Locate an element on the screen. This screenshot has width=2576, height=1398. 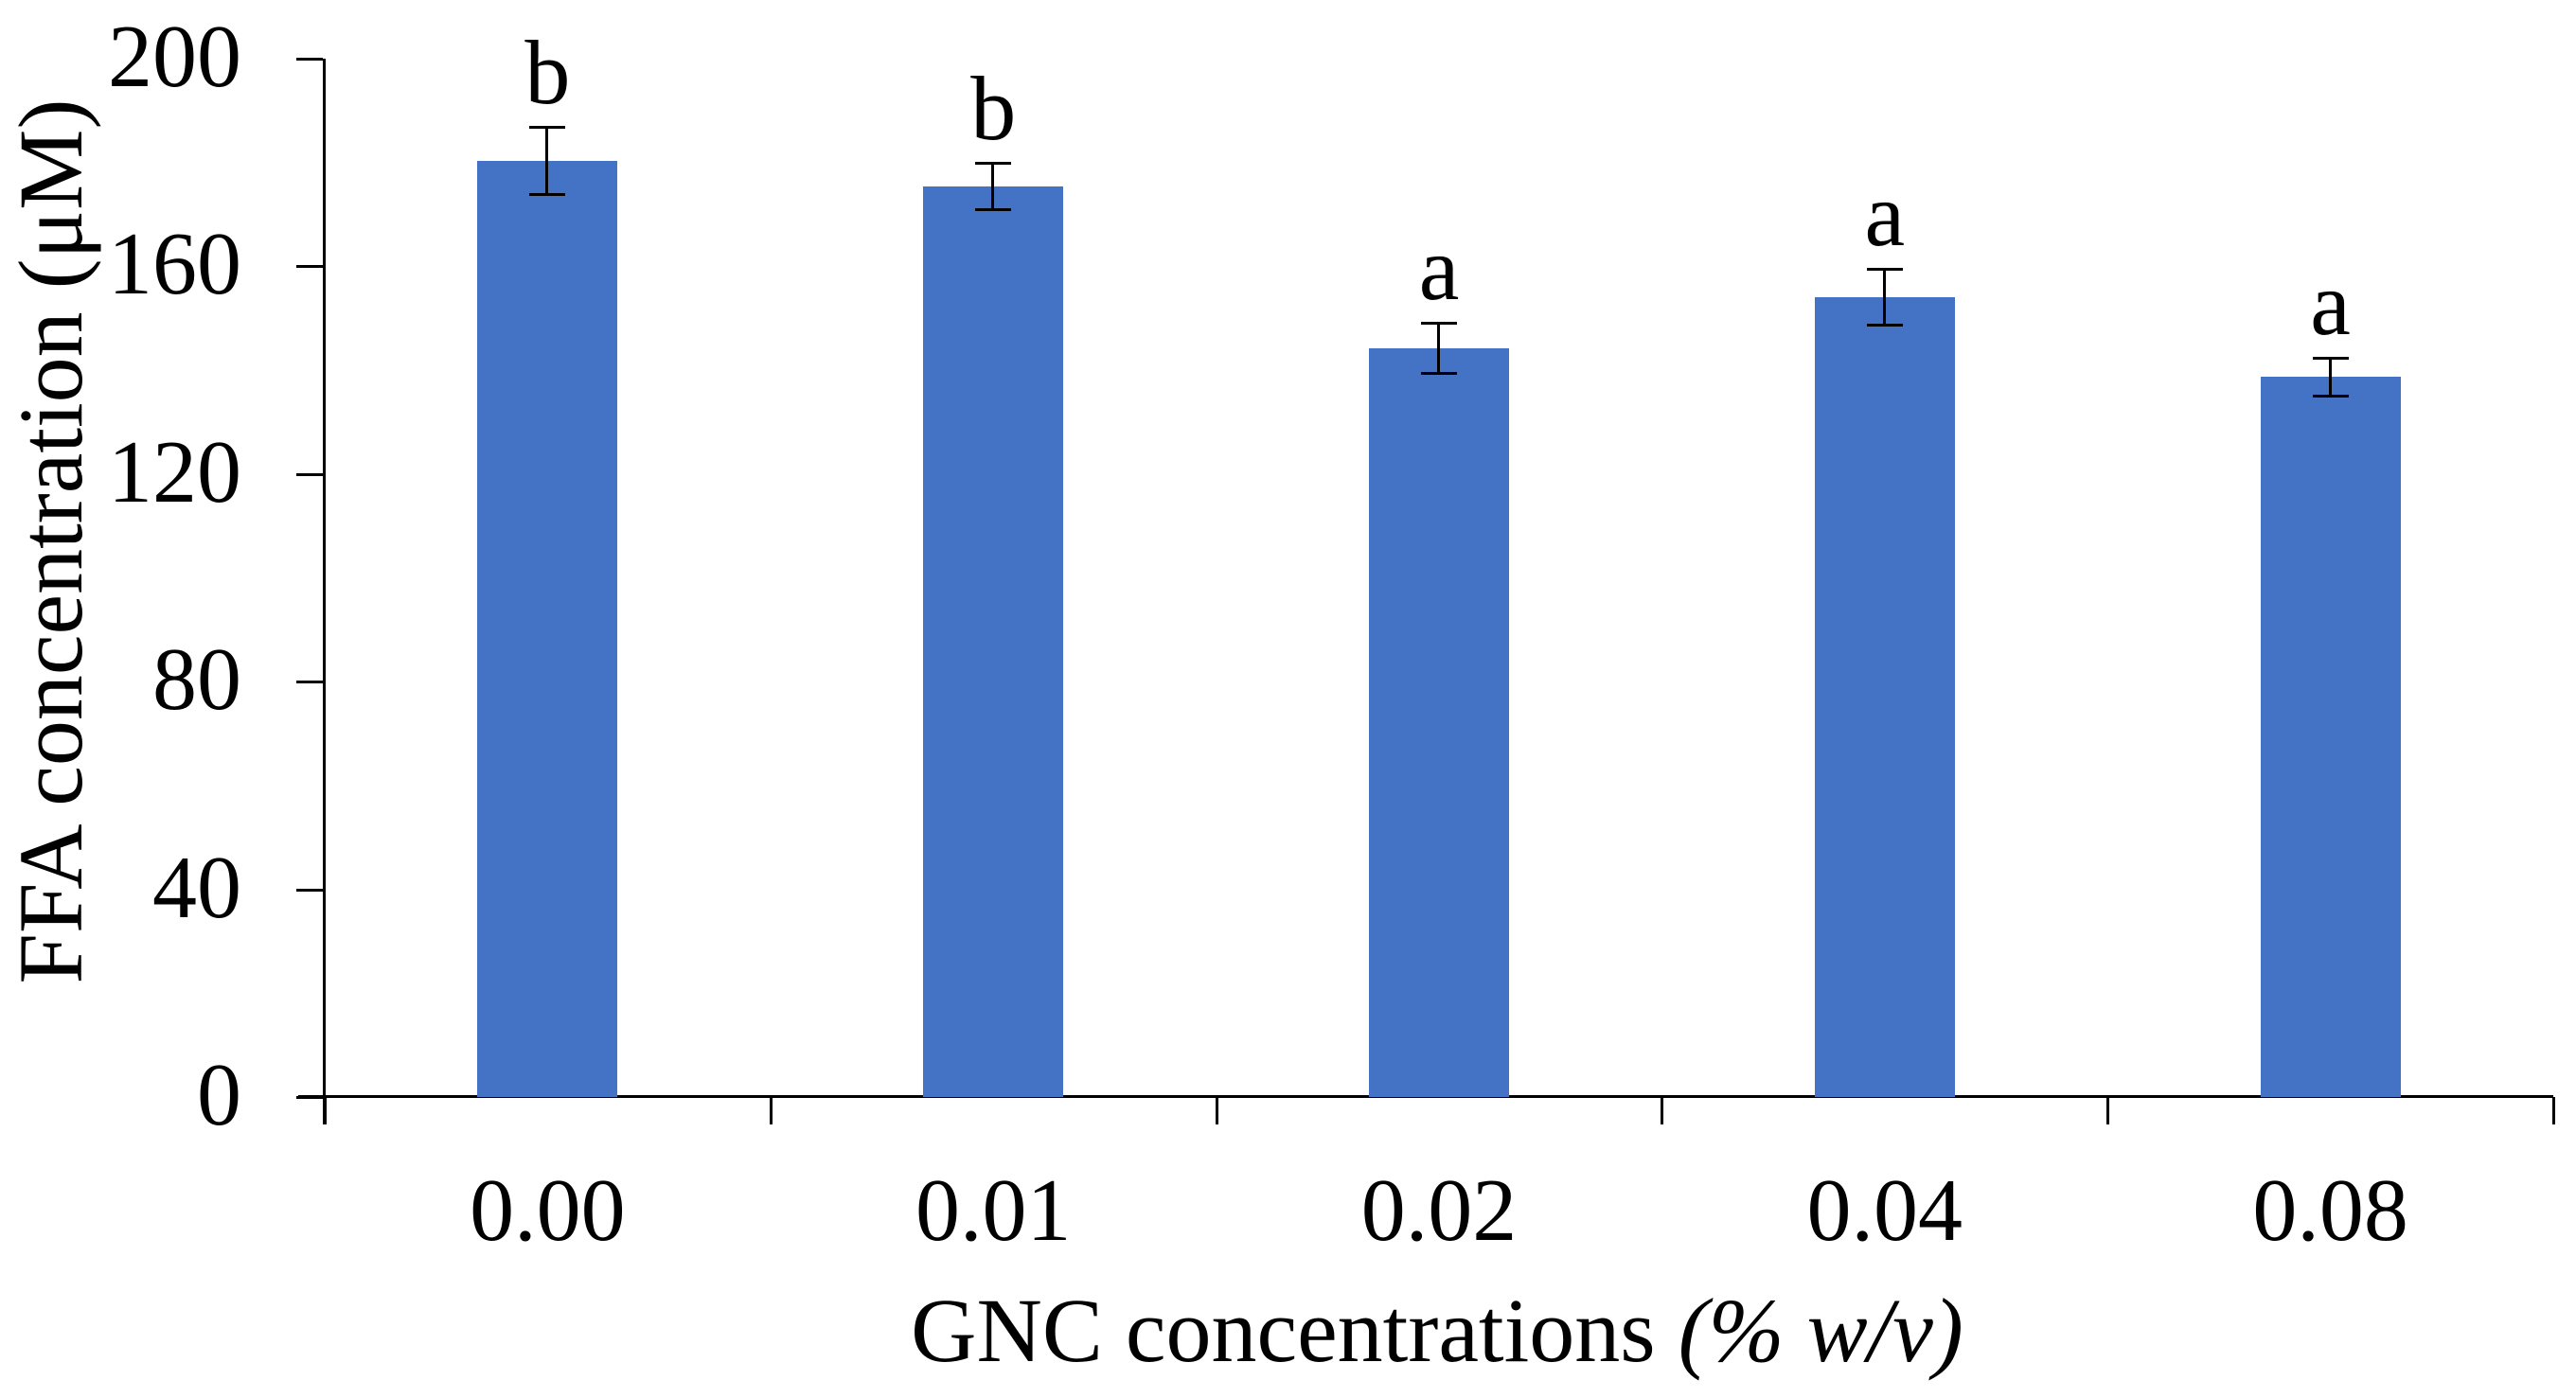
y-tick-label: 40 is located at coordinates (197, 887).